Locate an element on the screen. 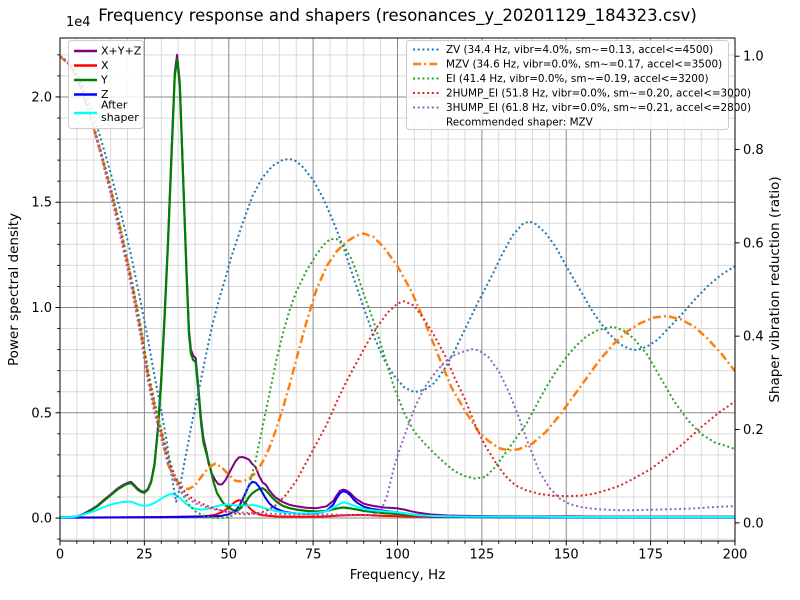  y-left-tick-label: 2.0 is located at coordinates (41, 97).